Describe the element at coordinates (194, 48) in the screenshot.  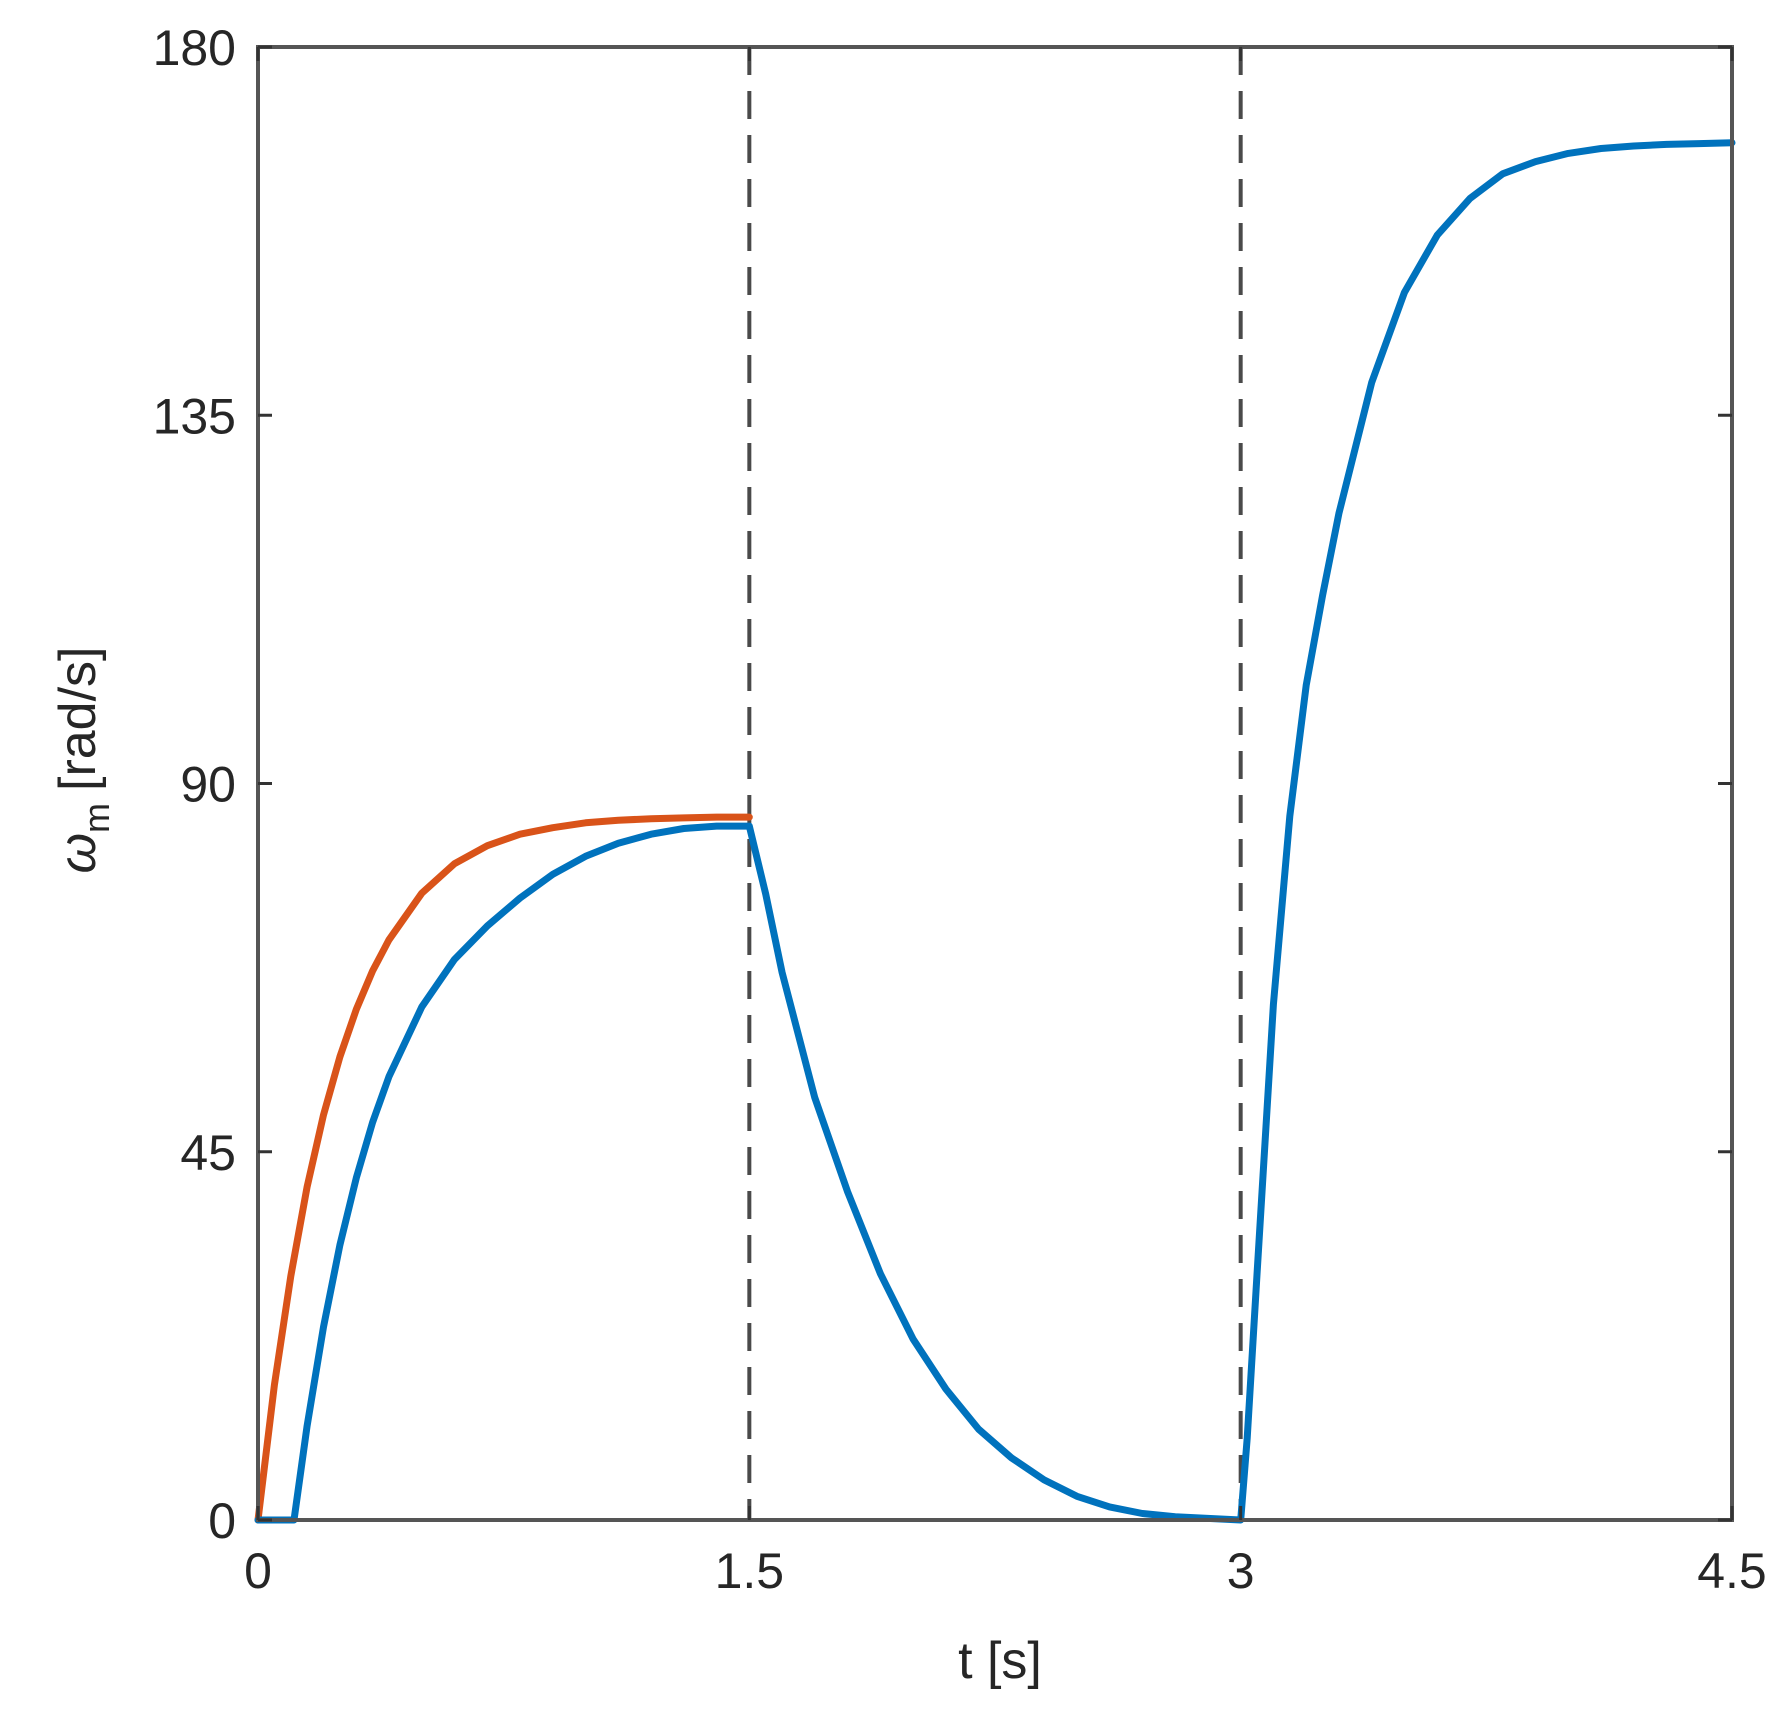
I see `y-tick-label: 180` at that location.